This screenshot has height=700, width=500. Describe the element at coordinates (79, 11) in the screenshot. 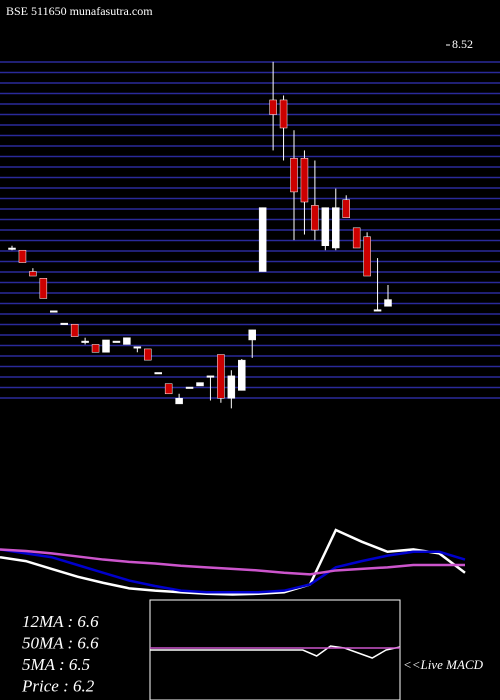

I see `chart-title: BSE 511650 munafasutra.com` at that location.